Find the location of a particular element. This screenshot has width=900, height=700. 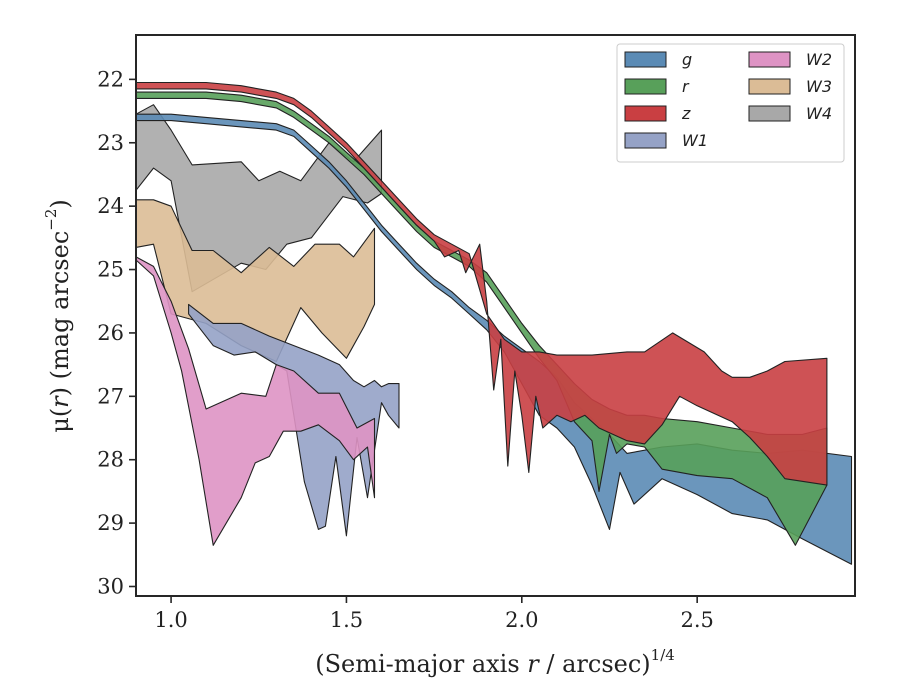

y-axis-label-var: r is located at coordinates (60, 401).